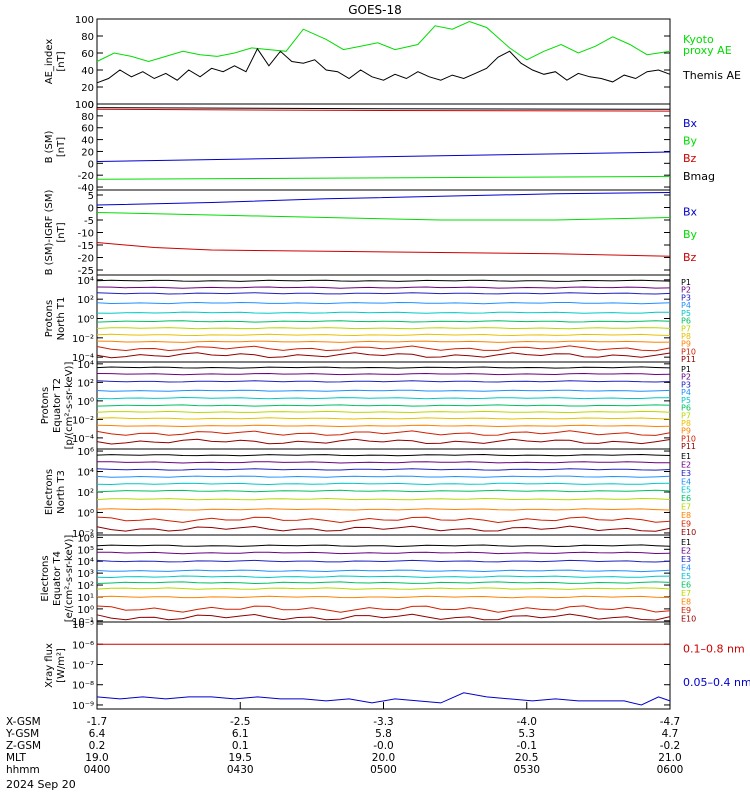 The image size is (750, 804). I want to click on series-label: E10, so click(688, 619).